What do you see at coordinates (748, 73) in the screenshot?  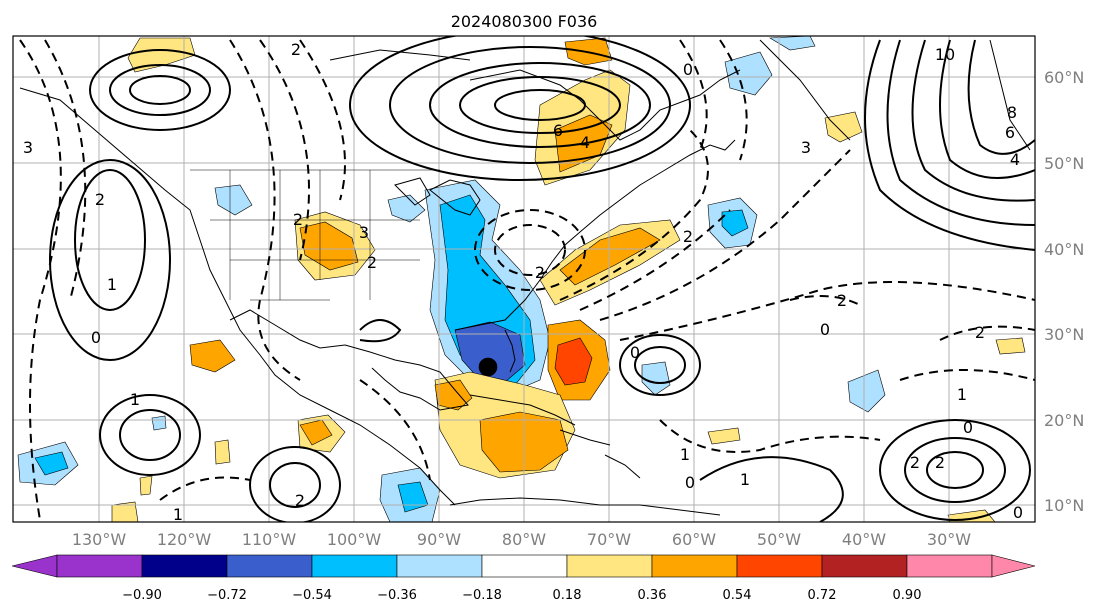 I see `blue-patch-labrador` at bounding box center [748, 73].